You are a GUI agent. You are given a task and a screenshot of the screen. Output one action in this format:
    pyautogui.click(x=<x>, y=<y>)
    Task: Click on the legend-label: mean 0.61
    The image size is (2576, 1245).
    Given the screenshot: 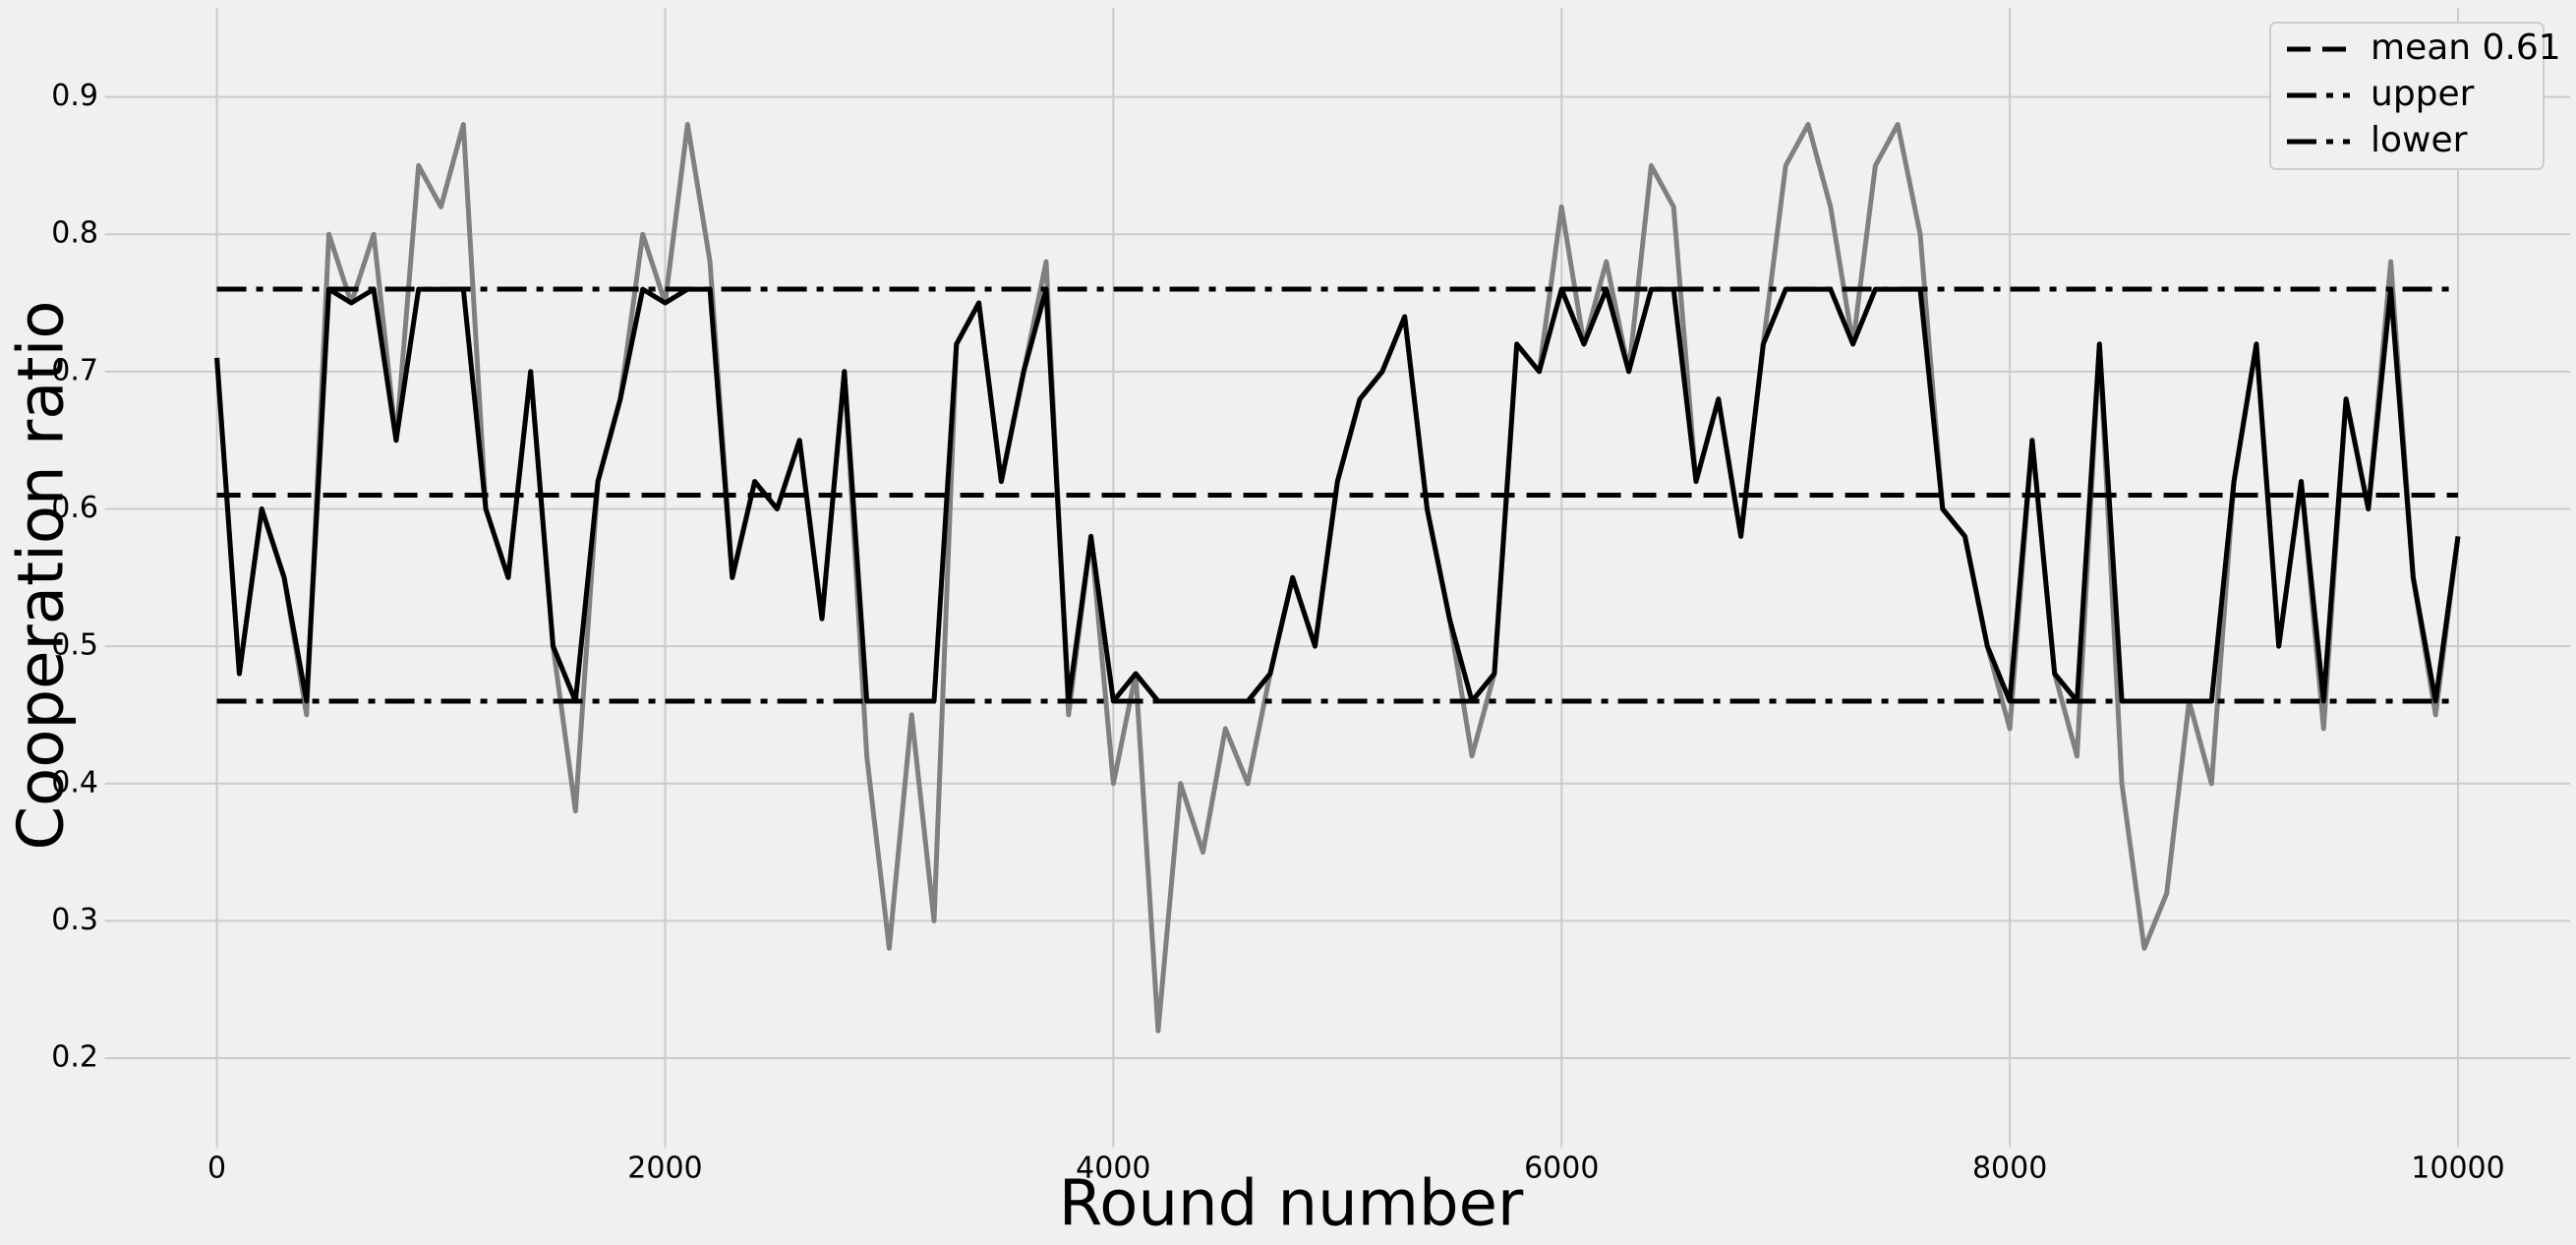 What is the action you would take?
    pyautogui.click(x=2466, y=48)
    